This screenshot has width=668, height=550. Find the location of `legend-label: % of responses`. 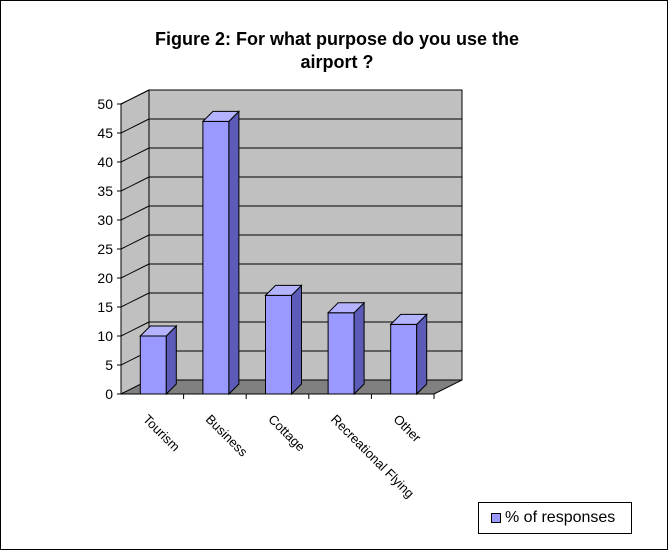

legend-label: % of responses is located at coordinates (560, 517).